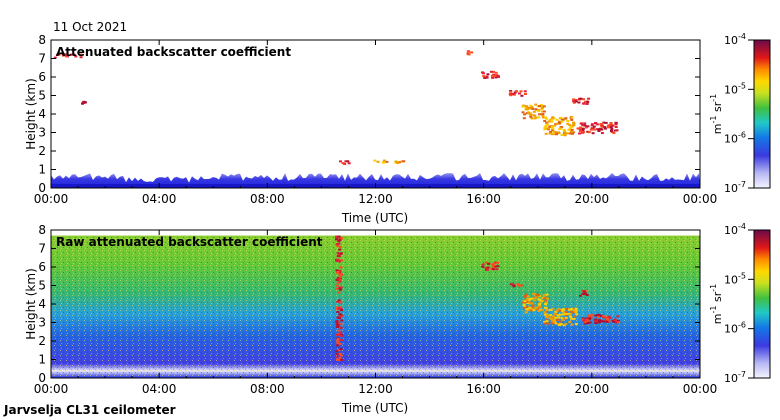  What do you see at coordinates (375, 199) in the screenshot?
I see `x-tick-label: 12:00` at bounding box center [375, 199].